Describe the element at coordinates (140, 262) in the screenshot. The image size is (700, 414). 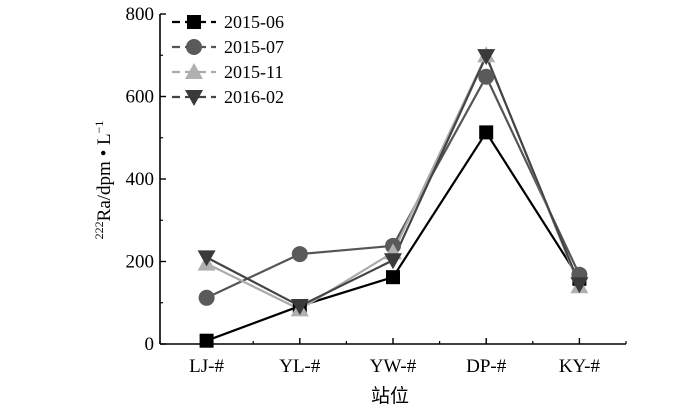
I see `y-tick-label: 200` at that location.